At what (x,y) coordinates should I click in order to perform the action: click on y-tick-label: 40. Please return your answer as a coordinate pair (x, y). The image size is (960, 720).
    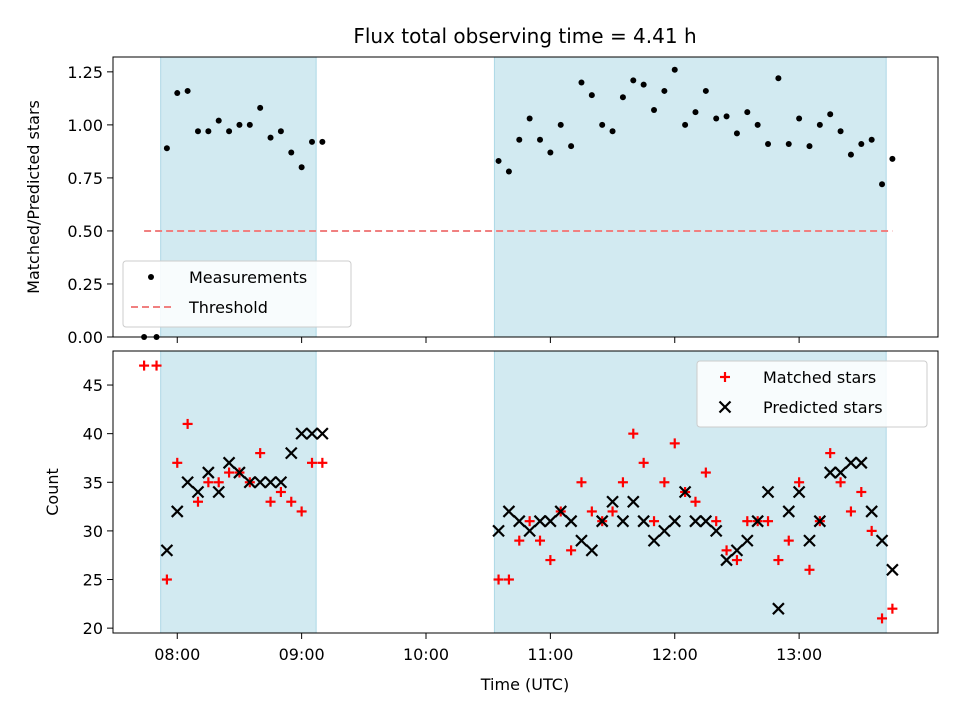
    Looking at the image, I should click on (93, 434).